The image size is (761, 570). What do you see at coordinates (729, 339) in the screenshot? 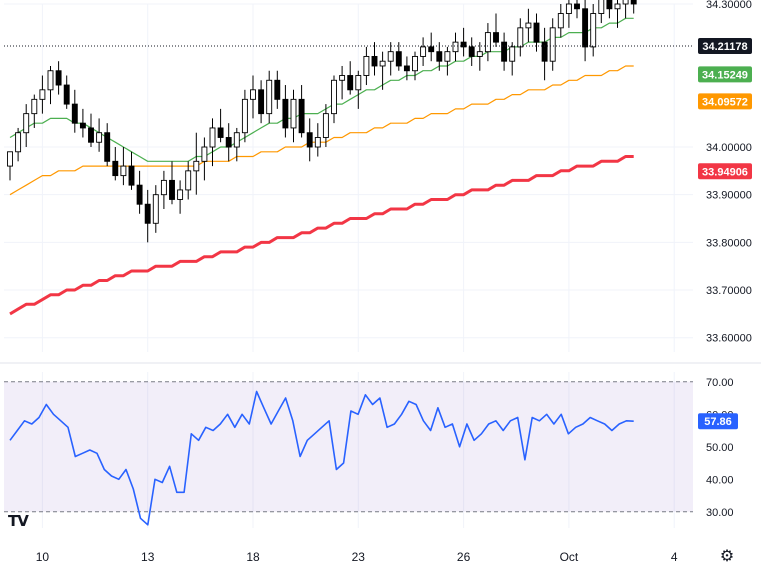
I see `price-axis-tick-label: 33.60000` at bounding box center [729, 339].